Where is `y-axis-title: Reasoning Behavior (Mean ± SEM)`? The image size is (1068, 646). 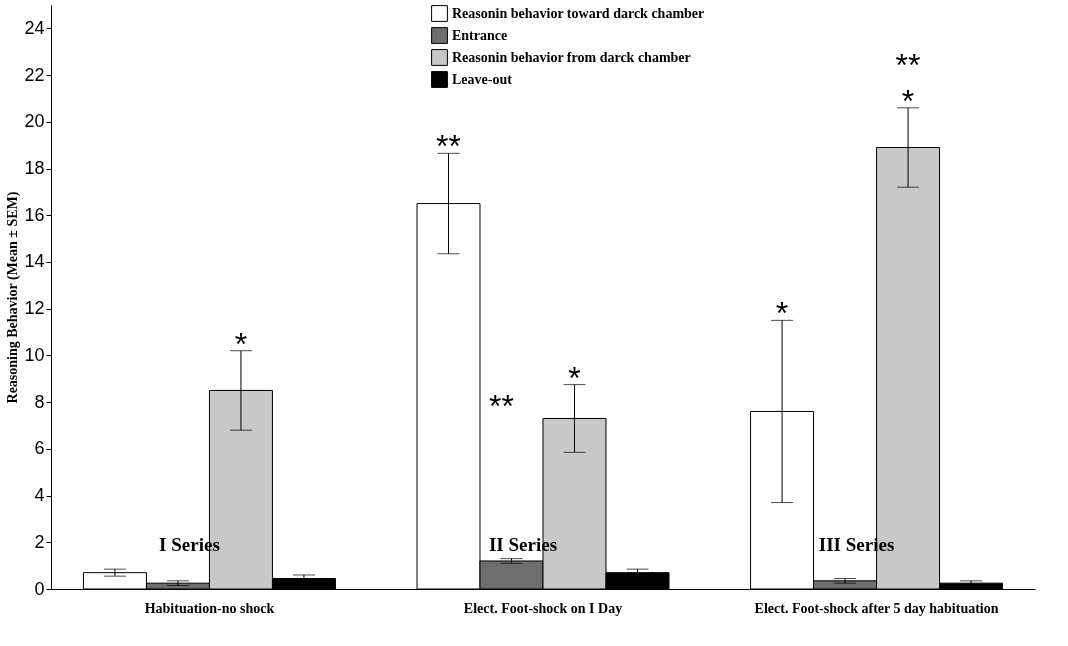 y-axis-title: Reasoning Behavior (Mean ± SEM) is located at coordinates (13, 297).